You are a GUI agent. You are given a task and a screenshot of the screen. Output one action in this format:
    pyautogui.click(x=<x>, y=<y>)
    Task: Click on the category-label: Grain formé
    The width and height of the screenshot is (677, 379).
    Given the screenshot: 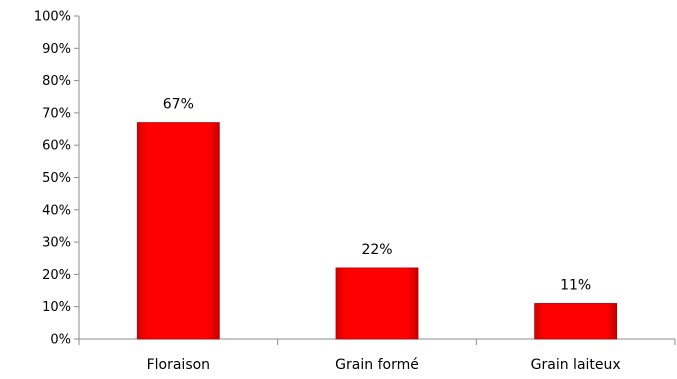 What is the action you would take?
    pyautogui.click(x=377, y=365)
    